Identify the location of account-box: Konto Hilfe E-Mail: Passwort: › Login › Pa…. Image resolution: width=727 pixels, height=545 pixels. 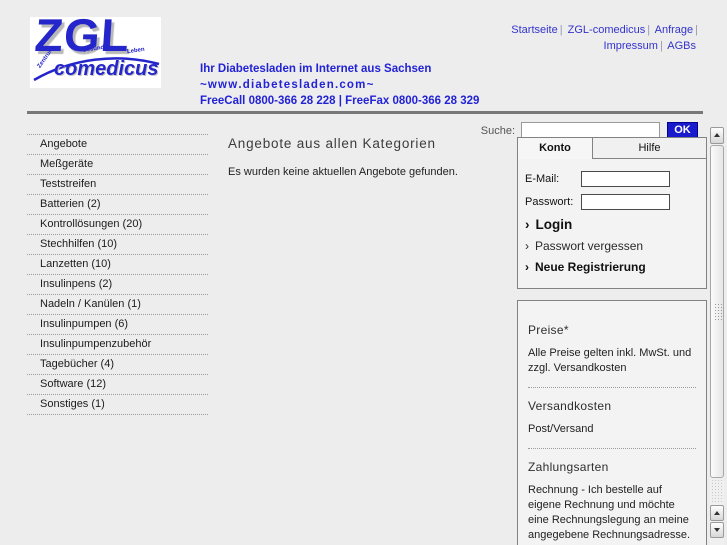
(612, 213).